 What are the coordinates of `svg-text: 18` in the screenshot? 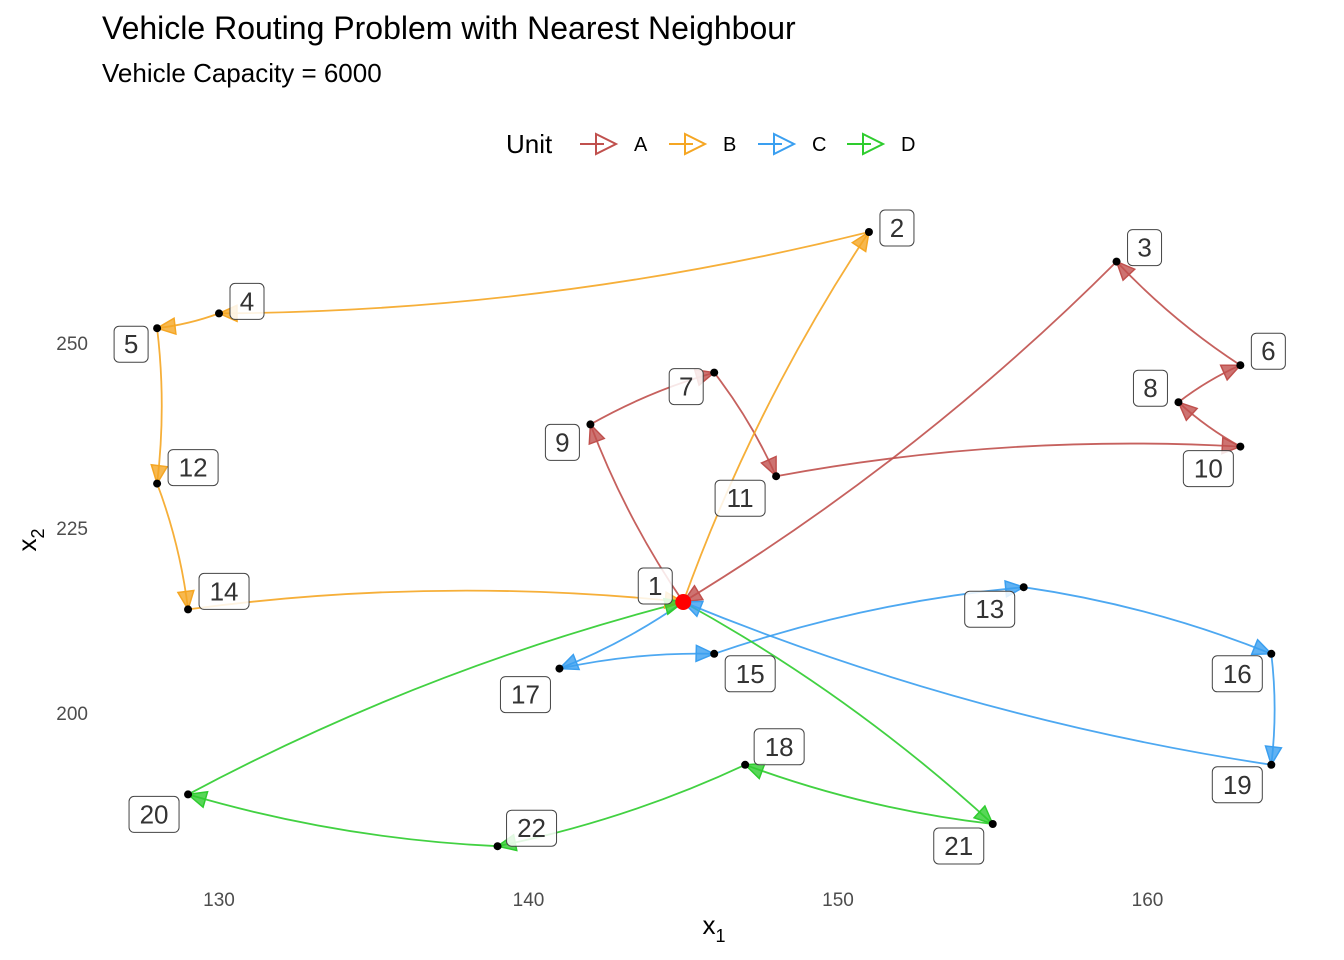 It's located at (779, 747).